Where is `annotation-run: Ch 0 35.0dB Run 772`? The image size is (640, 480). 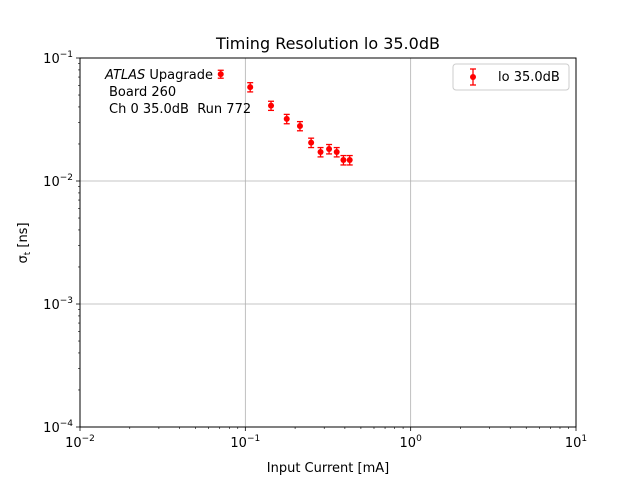 annotation-run: Ch 0 35.0dB Run 772 is located at coordinates (180, 109).